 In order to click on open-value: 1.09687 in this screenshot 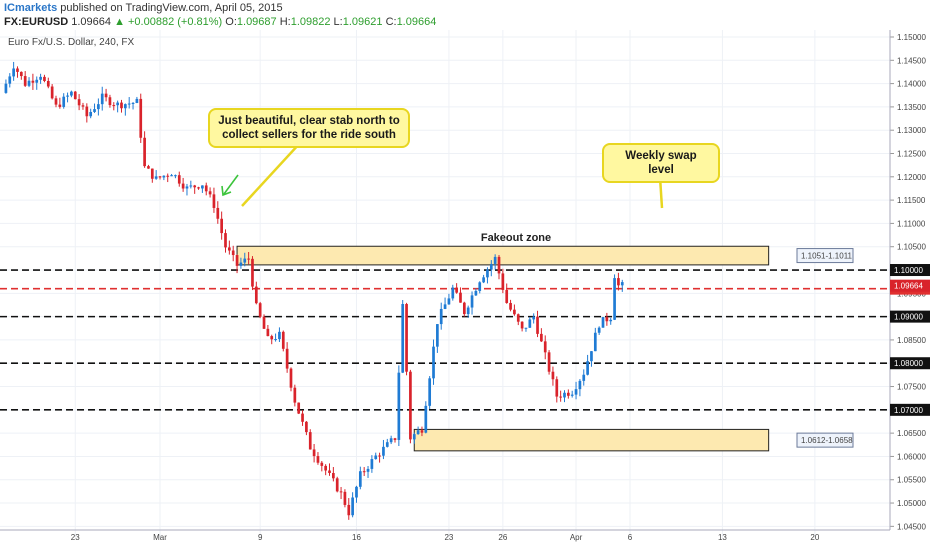, I will do `click(256, 22)`.